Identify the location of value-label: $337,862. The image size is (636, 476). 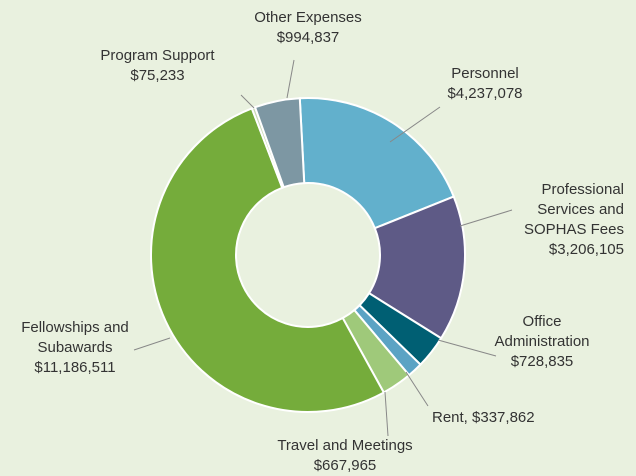
(503, 417).